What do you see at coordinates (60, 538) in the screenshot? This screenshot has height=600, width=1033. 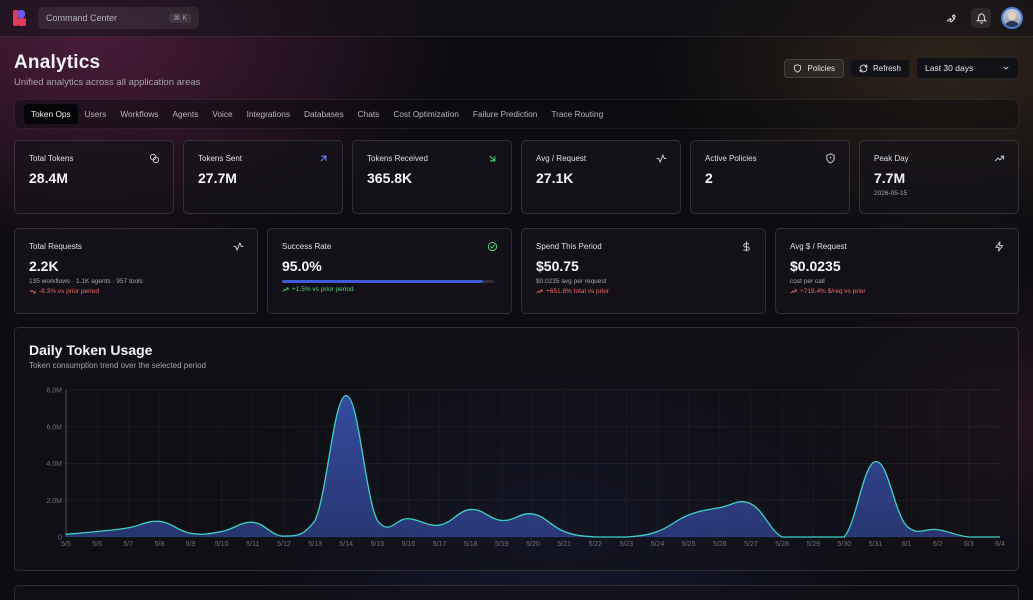 I see `y-tick-label: 0` at bounding box center [60, 538].